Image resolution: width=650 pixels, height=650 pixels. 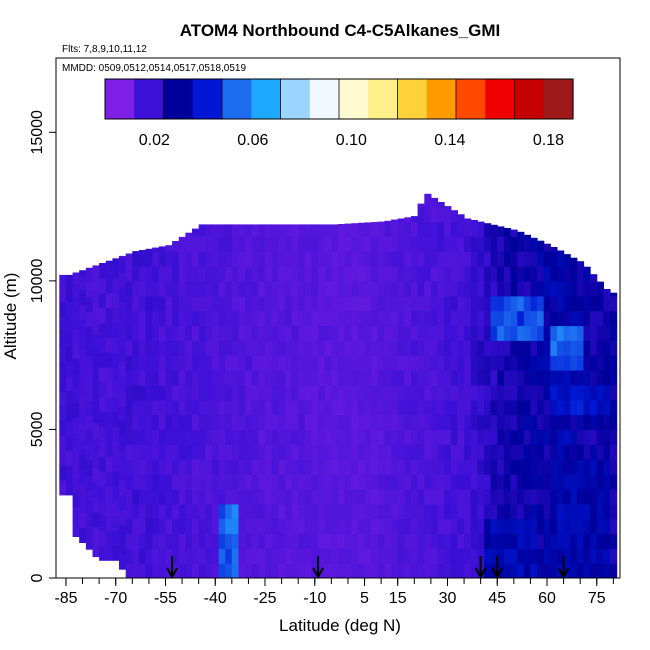 I want to click on colorbar-segment, so click(x=237, y=99).